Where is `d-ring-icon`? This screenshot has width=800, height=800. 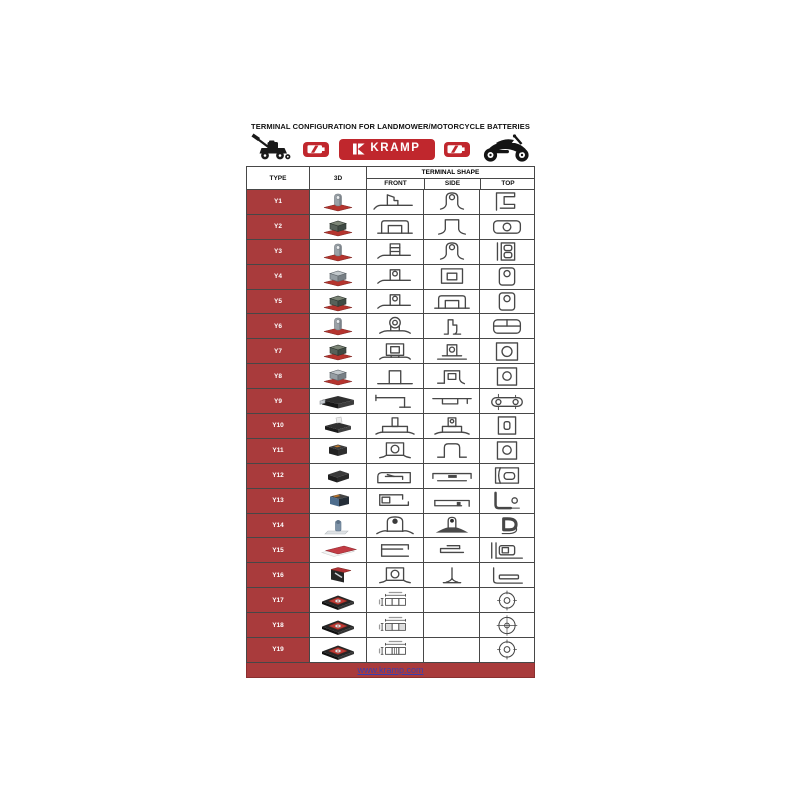 d-ring-icon is located at coordinates (509, 526).